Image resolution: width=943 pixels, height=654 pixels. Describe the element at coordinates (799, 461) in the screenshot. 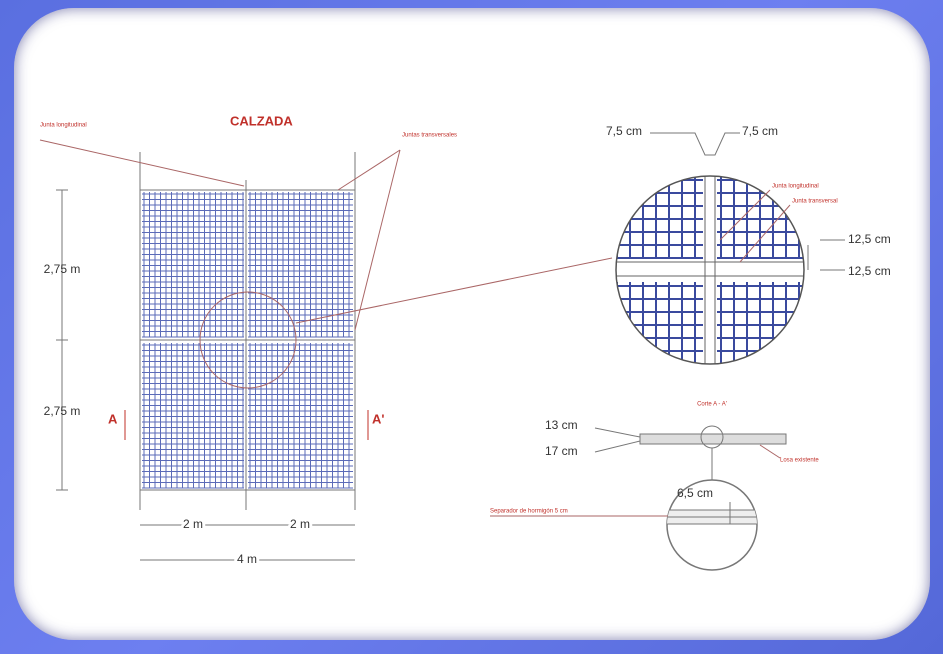

I see `label: Losa existente` at that location.